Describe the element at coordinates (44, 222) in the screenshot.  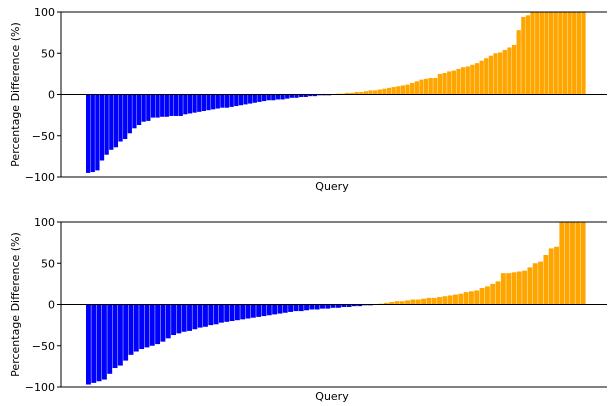
I see `y-tick-label: 100` at that location.